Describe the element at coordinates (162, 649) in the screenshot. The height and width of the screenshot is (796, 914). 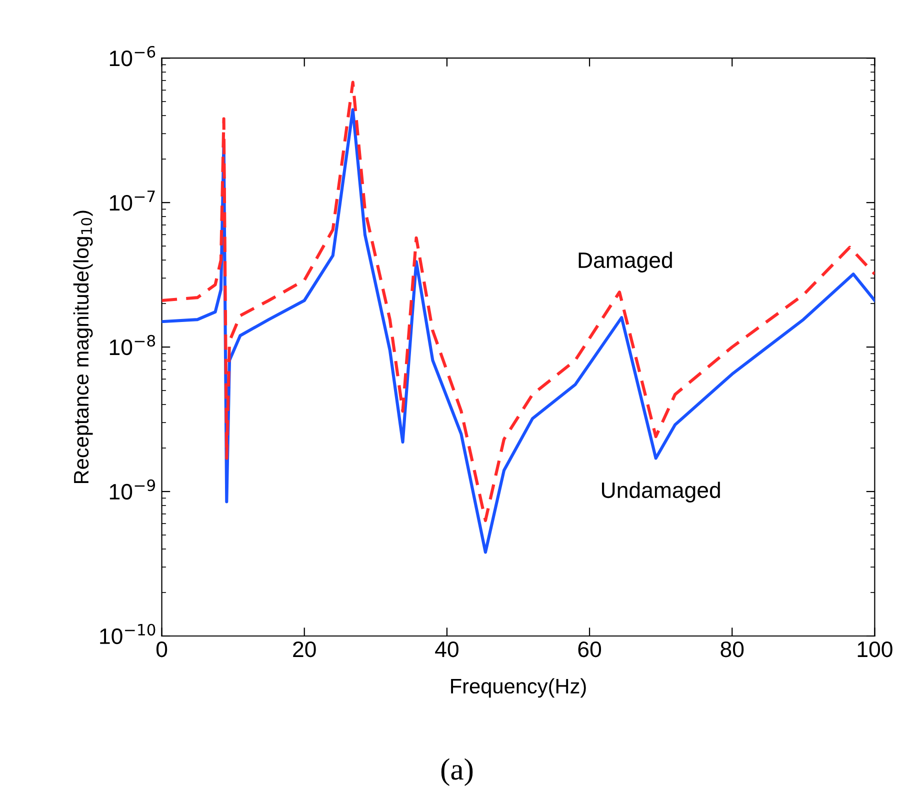
I see `x-tick-label: 0` at that location.